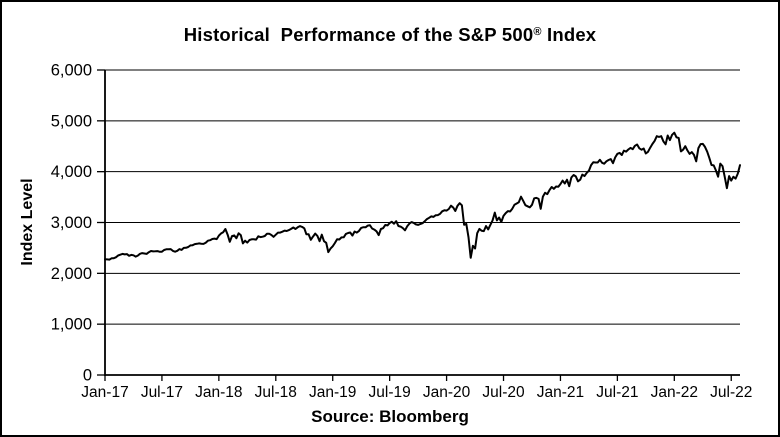  Describe the element at coordinates (731, 392) in the screenshot. I see `x-tick-label: Jul-22` at that location.